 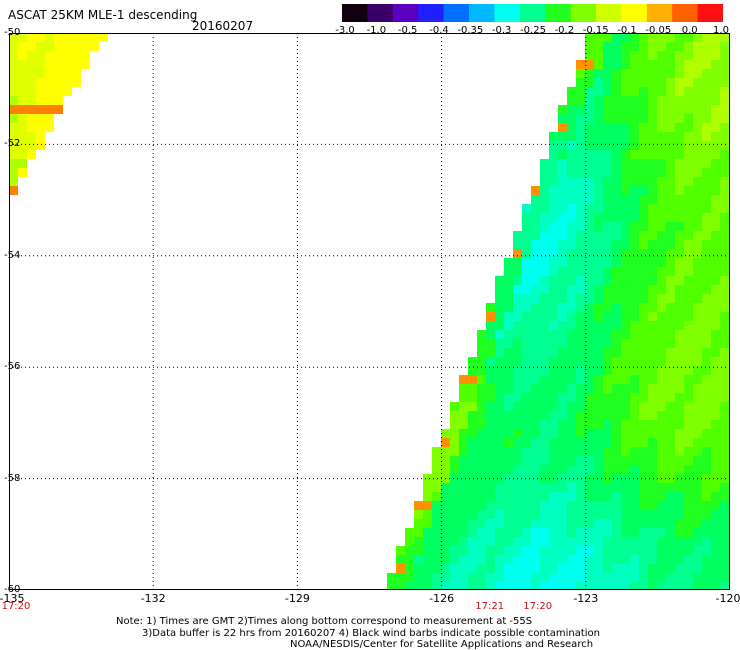 I want to click on colorbar-tick-label: -0.2, so click(x=564, y=30).